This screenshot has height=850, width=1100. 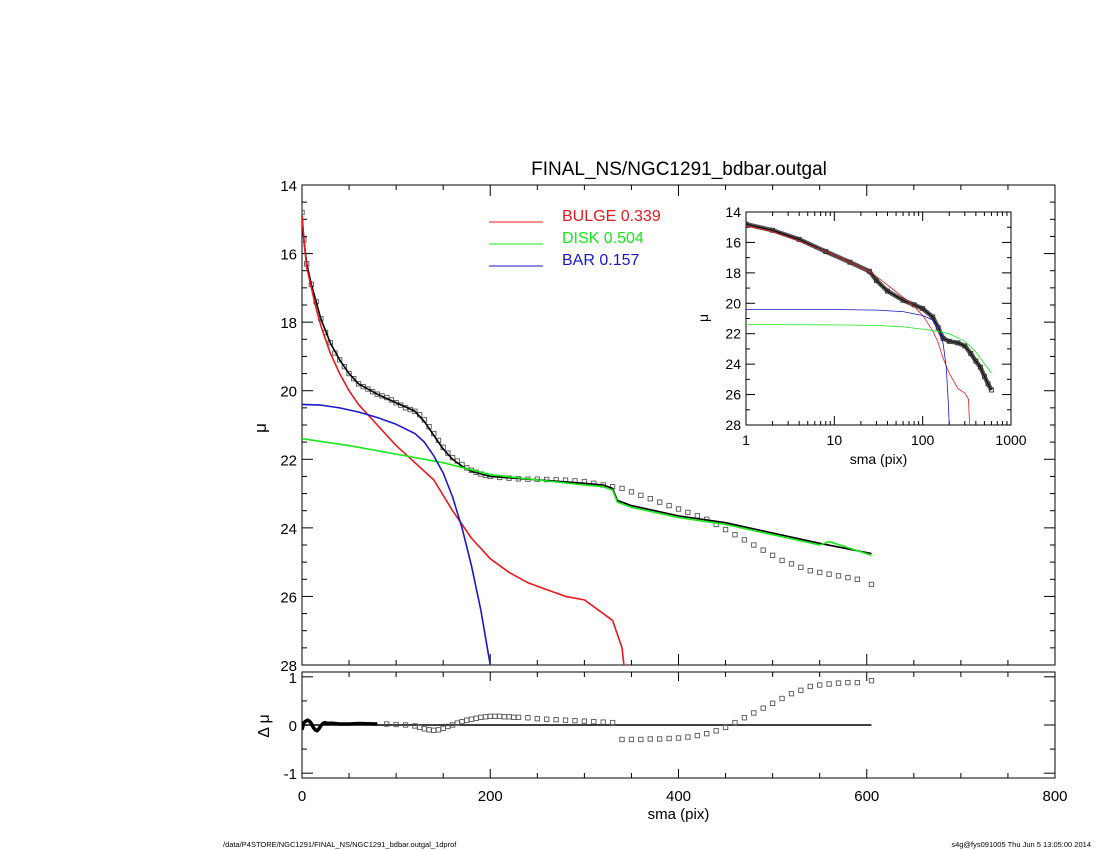 I want to click on resid-series-inner-residual-line, so click(x=340, y=725).